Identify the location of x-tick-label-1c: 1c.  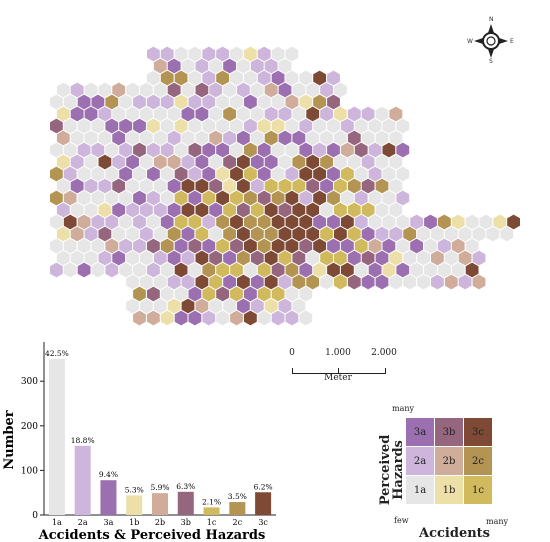
(212, 522).